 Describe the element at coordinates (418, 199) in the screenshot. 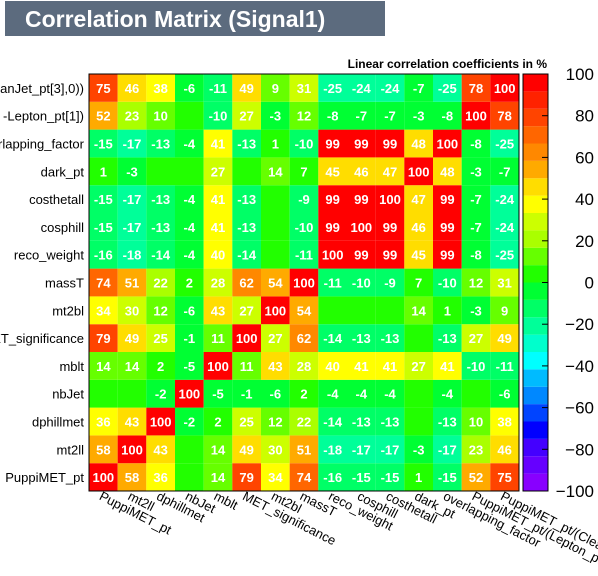

I see `cell-value-label: 47` at that location.